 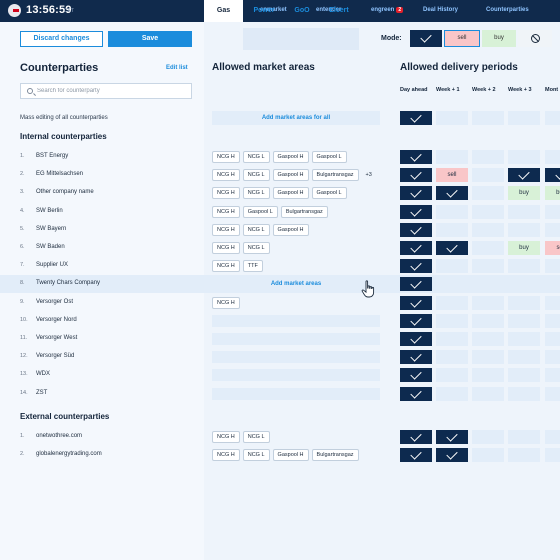 I want to click on counterparty-name: BST Energy, so click(x=52, y=156).